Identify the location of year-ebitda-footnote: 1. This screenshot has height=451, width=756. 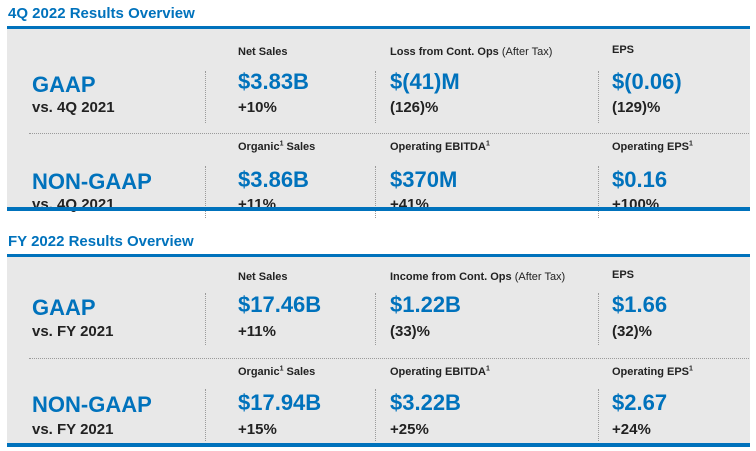
(487, 369).